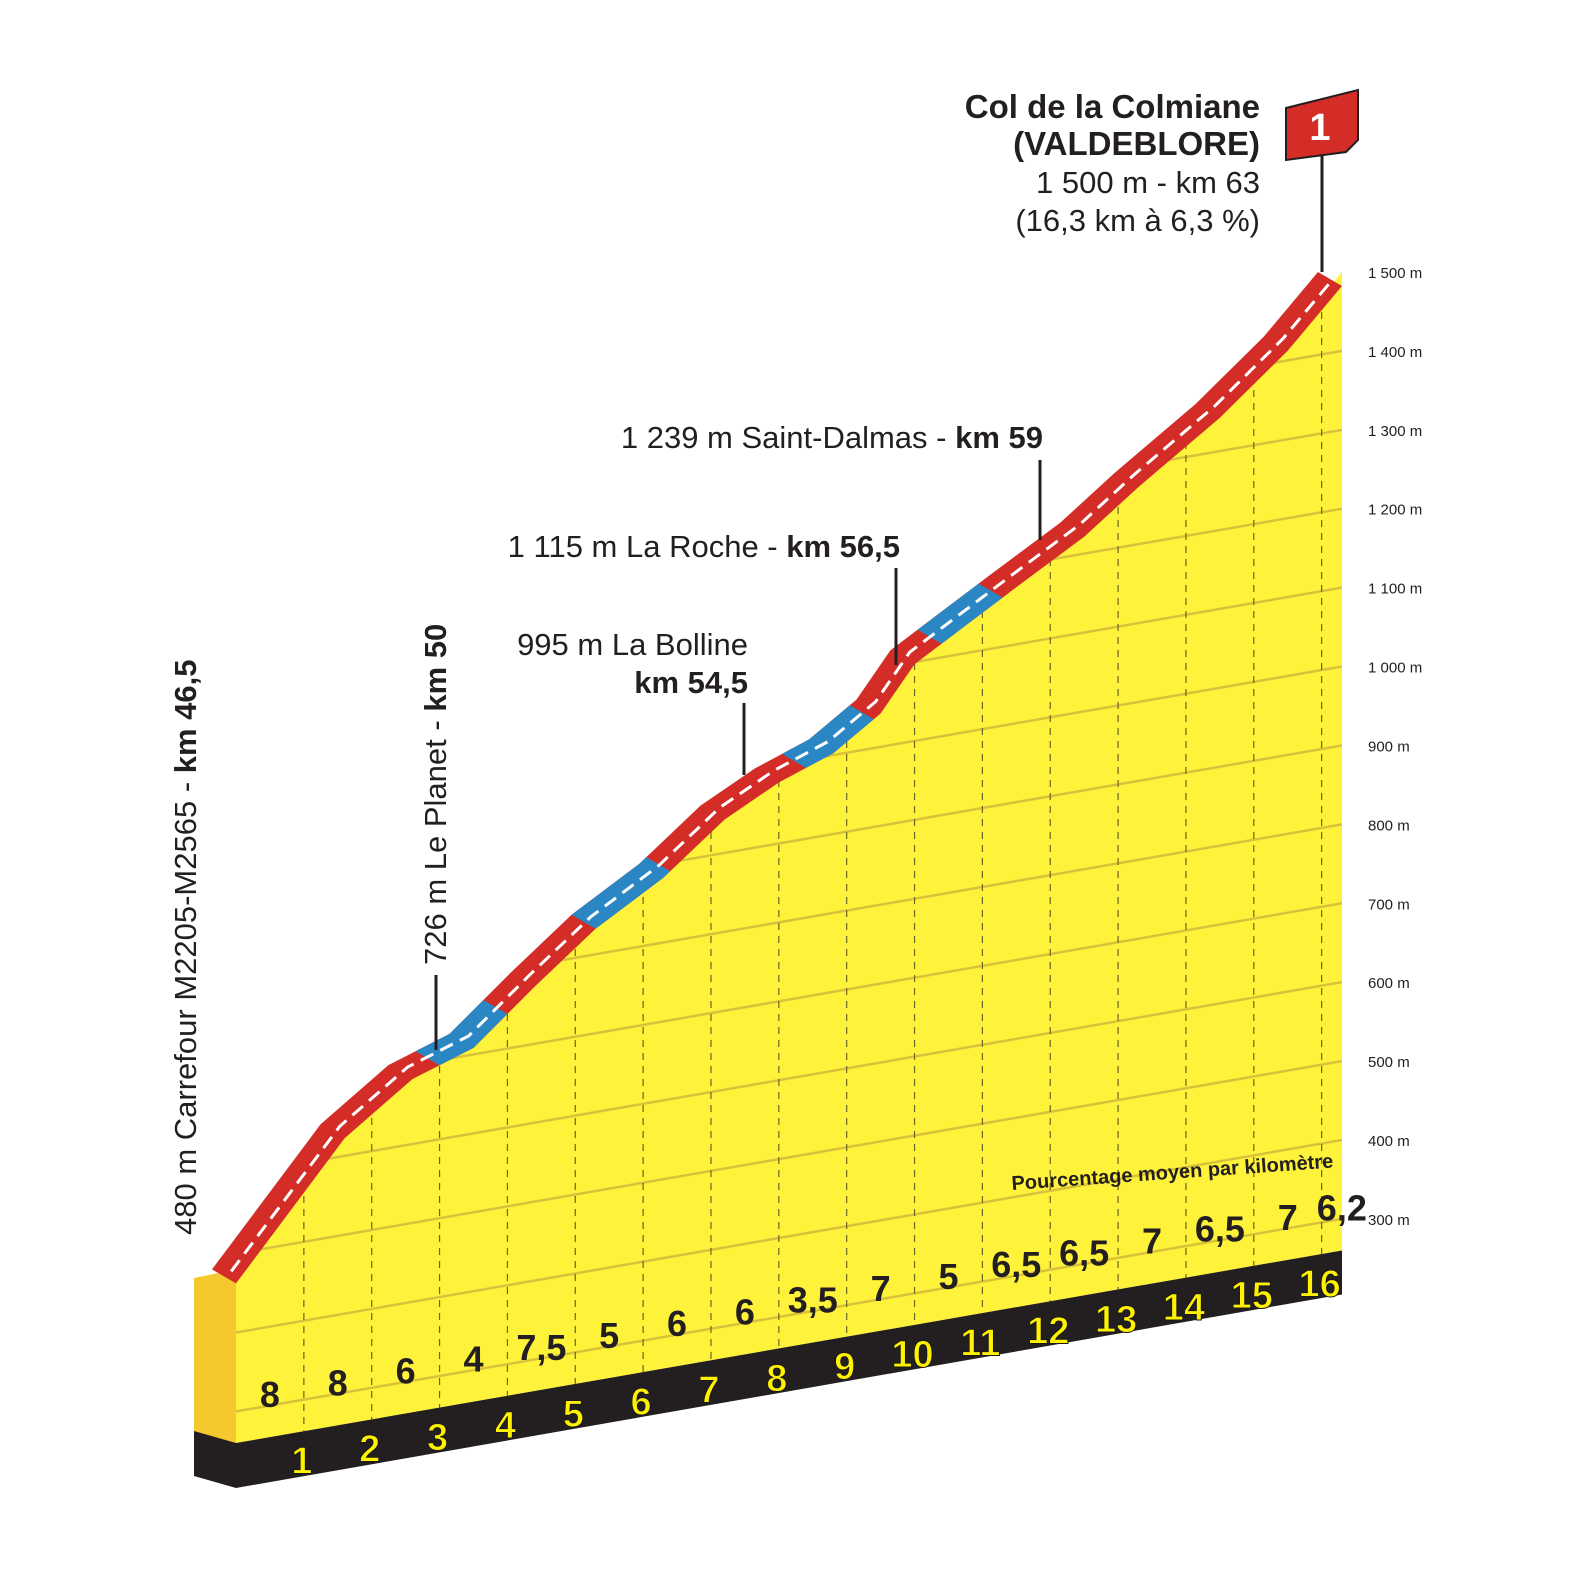  I want to click on km-gradient-label: 6,2, so click(1342, 1207).